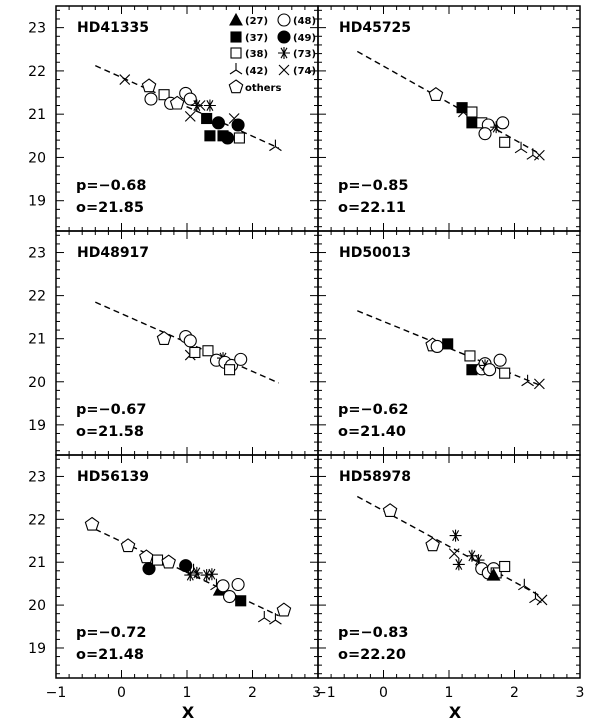  What do you see at coordinates (455, 712) in the screenshot?
I see `x-axis-label-right: X` at bounding box center [455, 712].